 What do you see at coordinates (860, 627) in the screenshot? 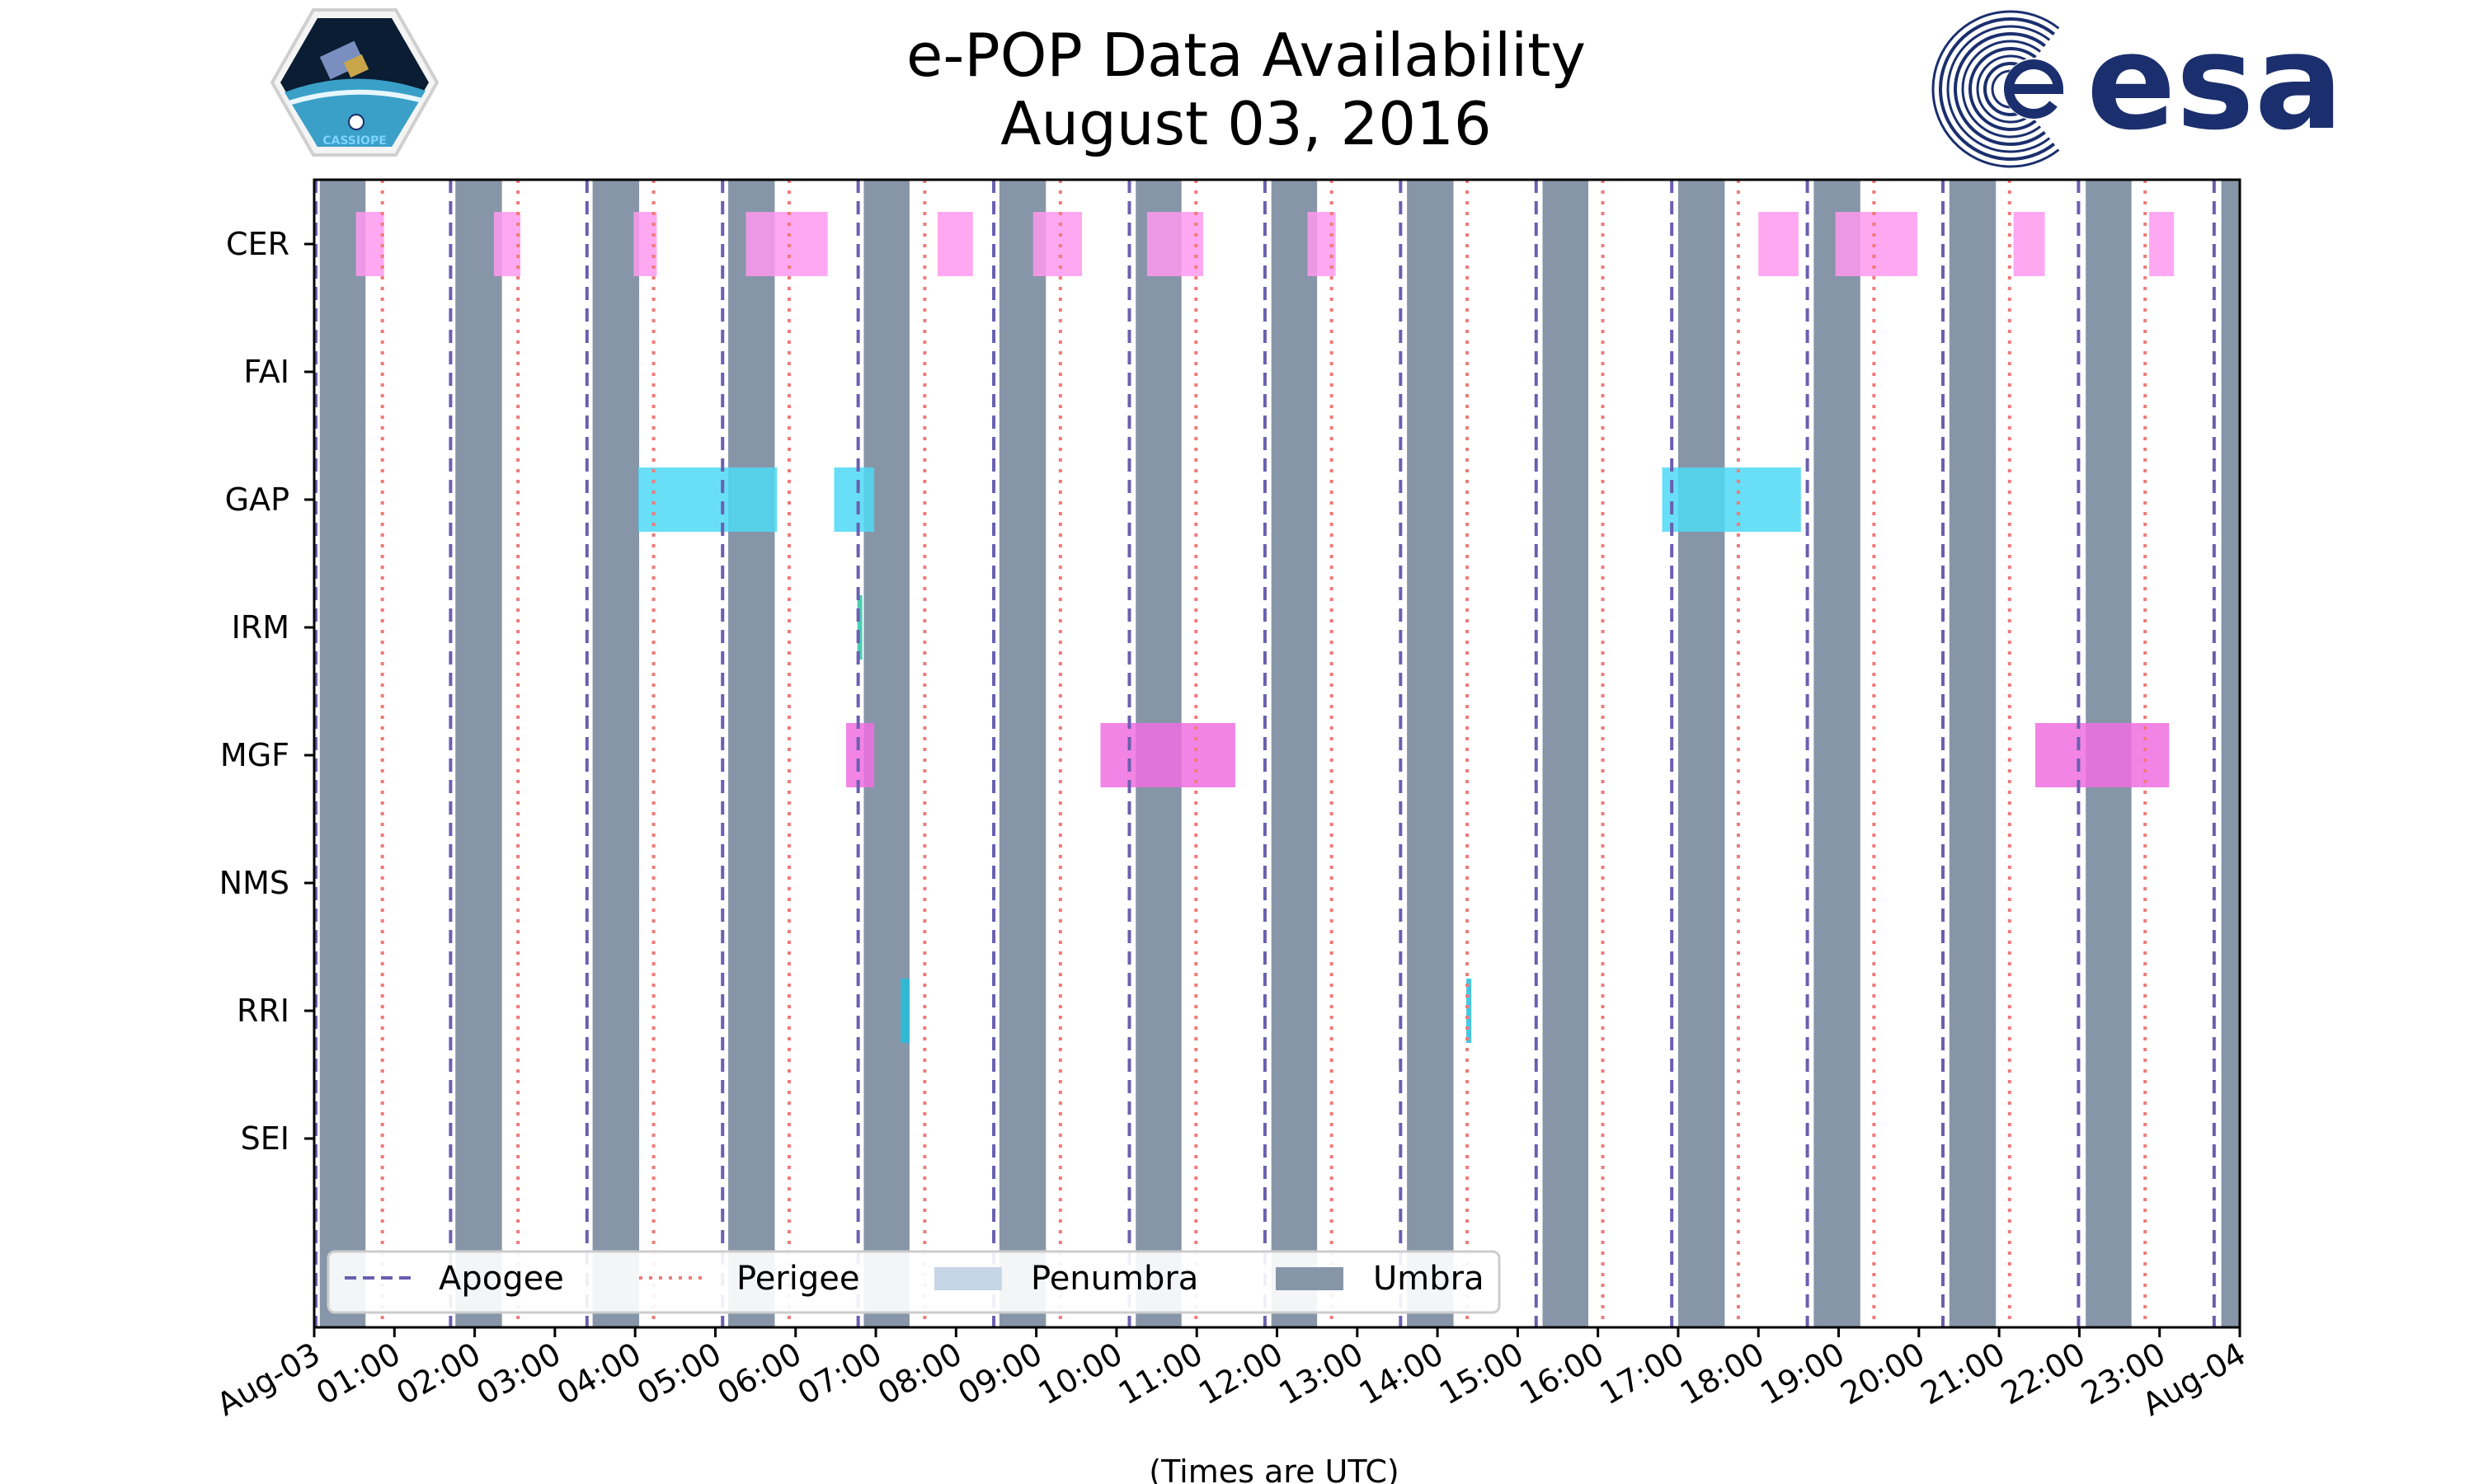
I see `data-bar-irm` at bounding box center [860, 627].